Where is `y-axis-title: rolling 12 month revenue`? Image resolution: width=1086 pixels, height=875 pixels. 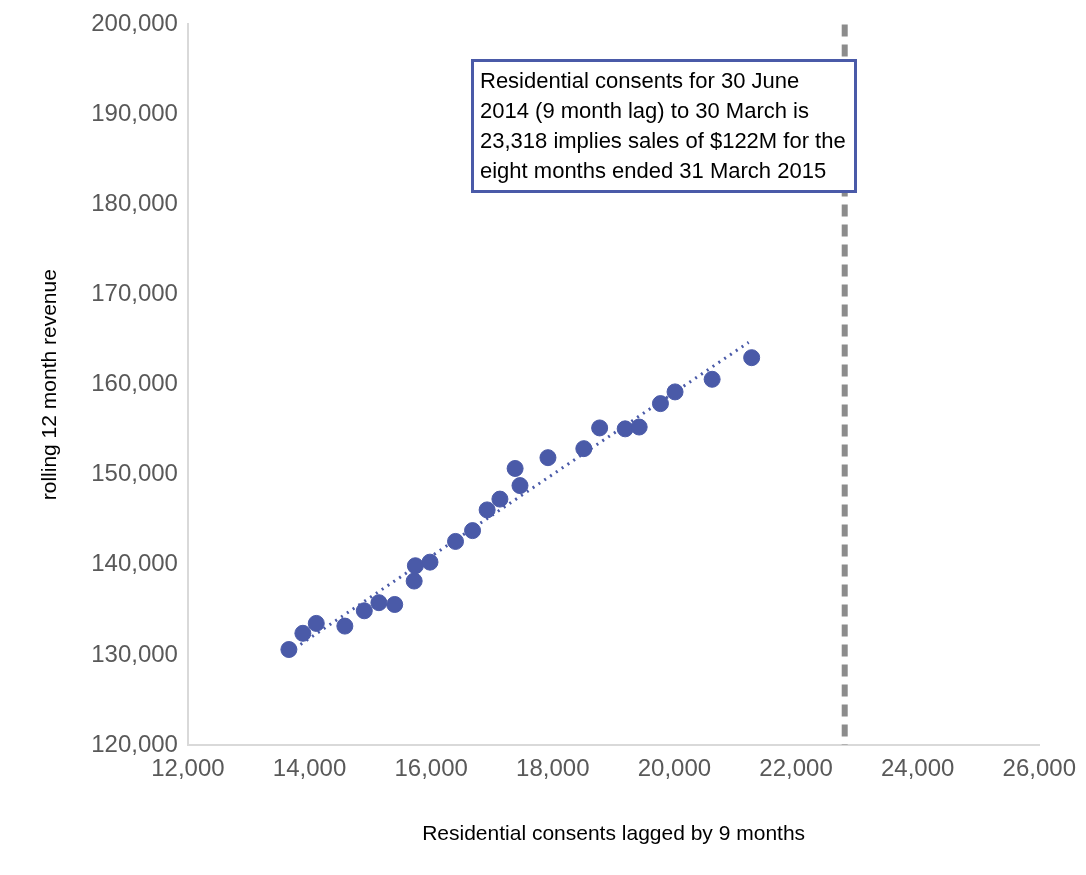
y-axis-title: rolling 12 month revenue is located at coordinates (49, 385).